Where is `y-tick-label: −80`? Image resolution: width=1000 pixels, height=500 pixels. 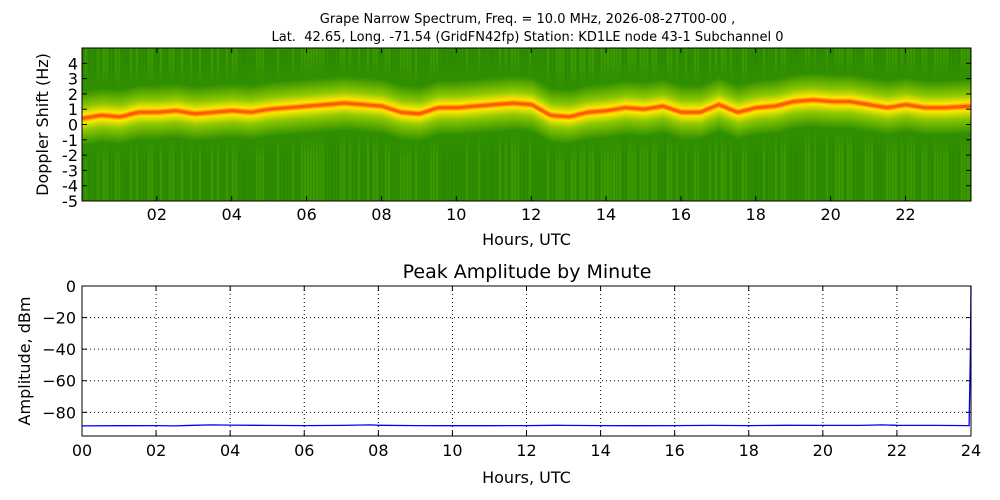 y-tick-label: −80 is located at coordinates (59, 412).